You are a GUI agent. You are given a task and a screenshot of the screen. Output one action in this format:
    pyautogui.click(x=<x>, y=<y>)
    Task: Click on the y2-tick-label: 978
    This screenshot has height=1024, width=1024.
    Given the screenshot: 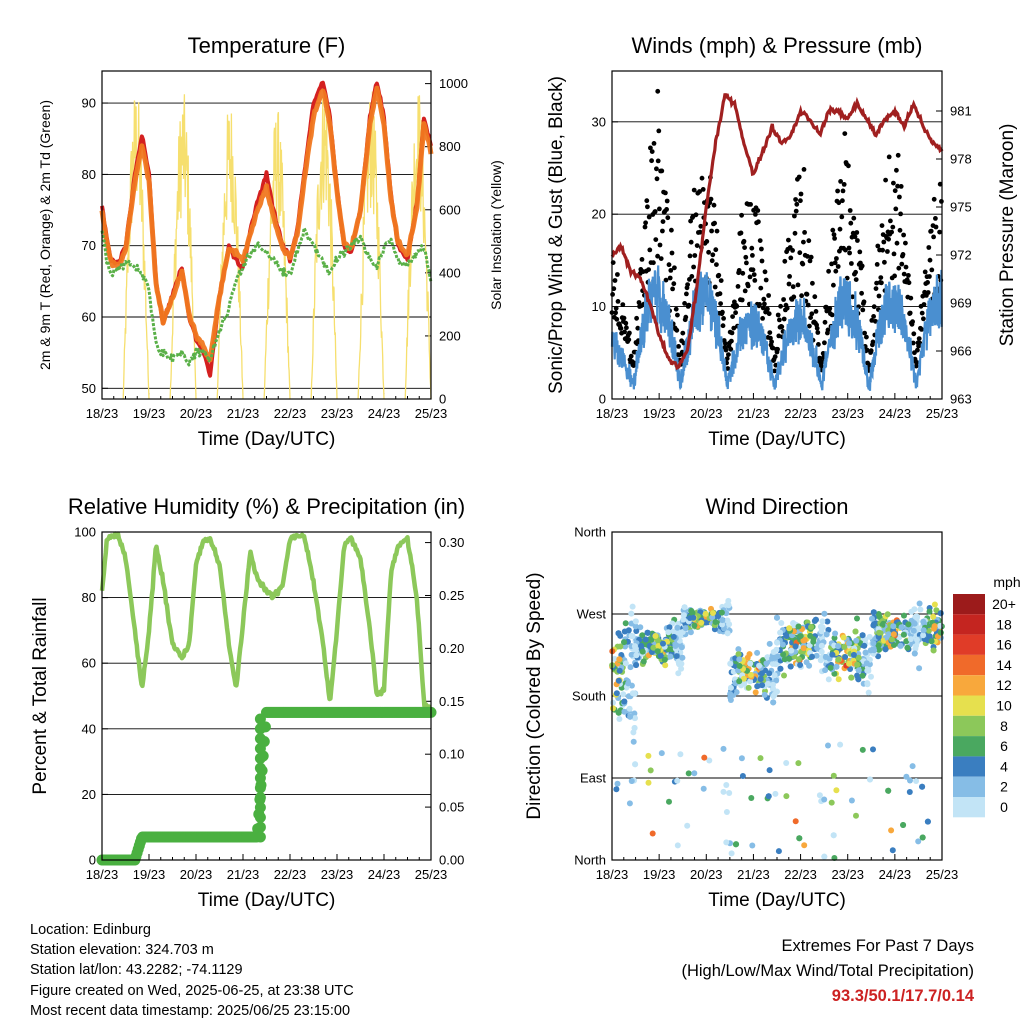 What is the action you would take?
    pyautogui.click(x=961, y=159)
    